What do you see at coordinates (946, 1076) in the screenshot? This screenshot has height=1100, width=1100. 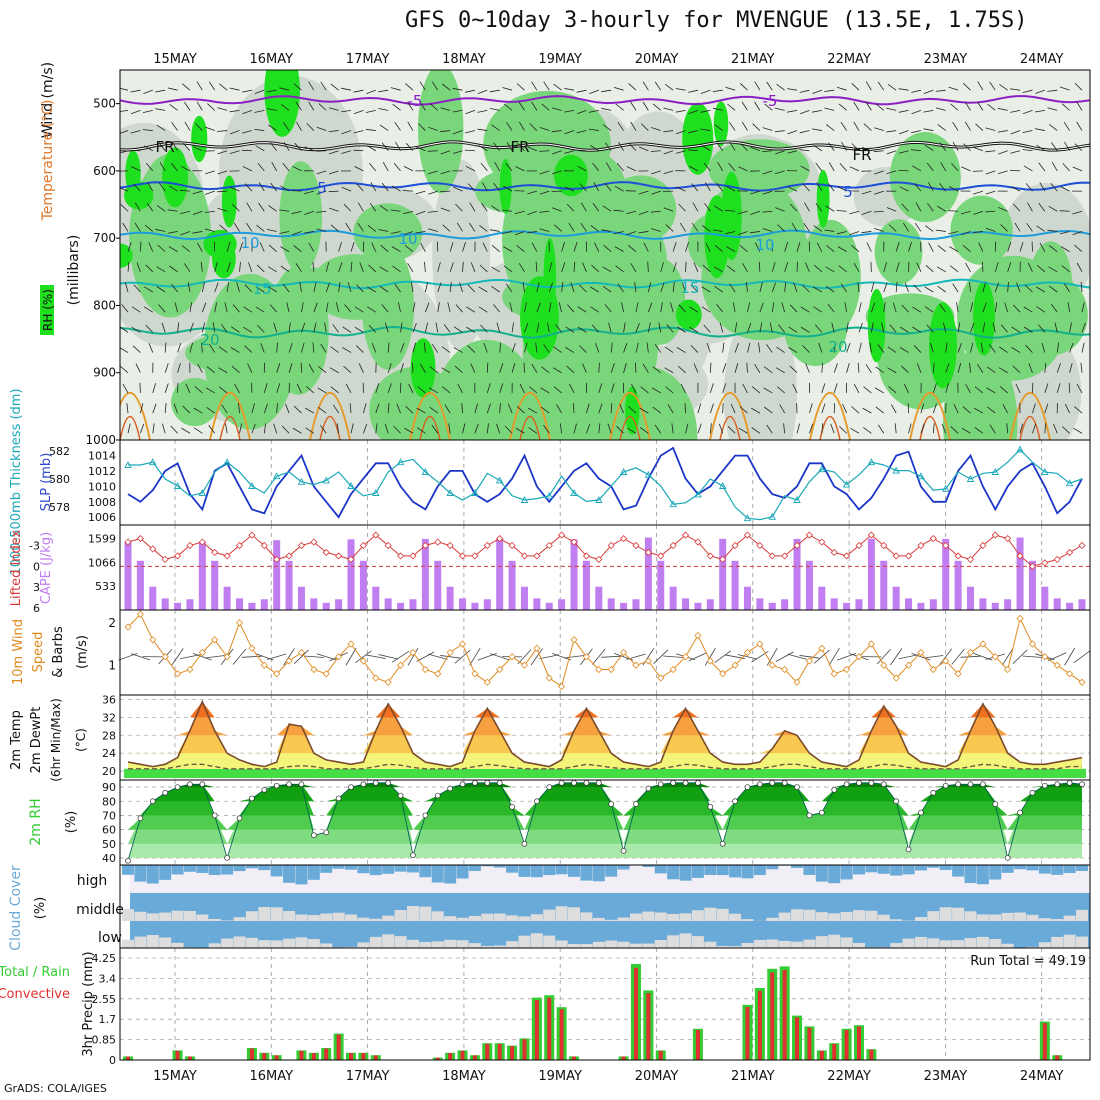 I see `day-label-bottom: 23MAY` at bounding box center [946, 1076].